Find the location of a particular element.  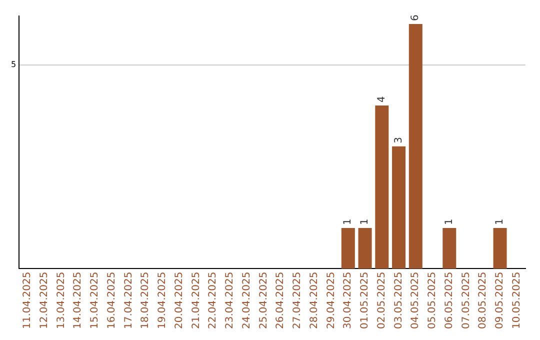

x-tick-label: 18.04.2025 is located at coordinates (146, 301).